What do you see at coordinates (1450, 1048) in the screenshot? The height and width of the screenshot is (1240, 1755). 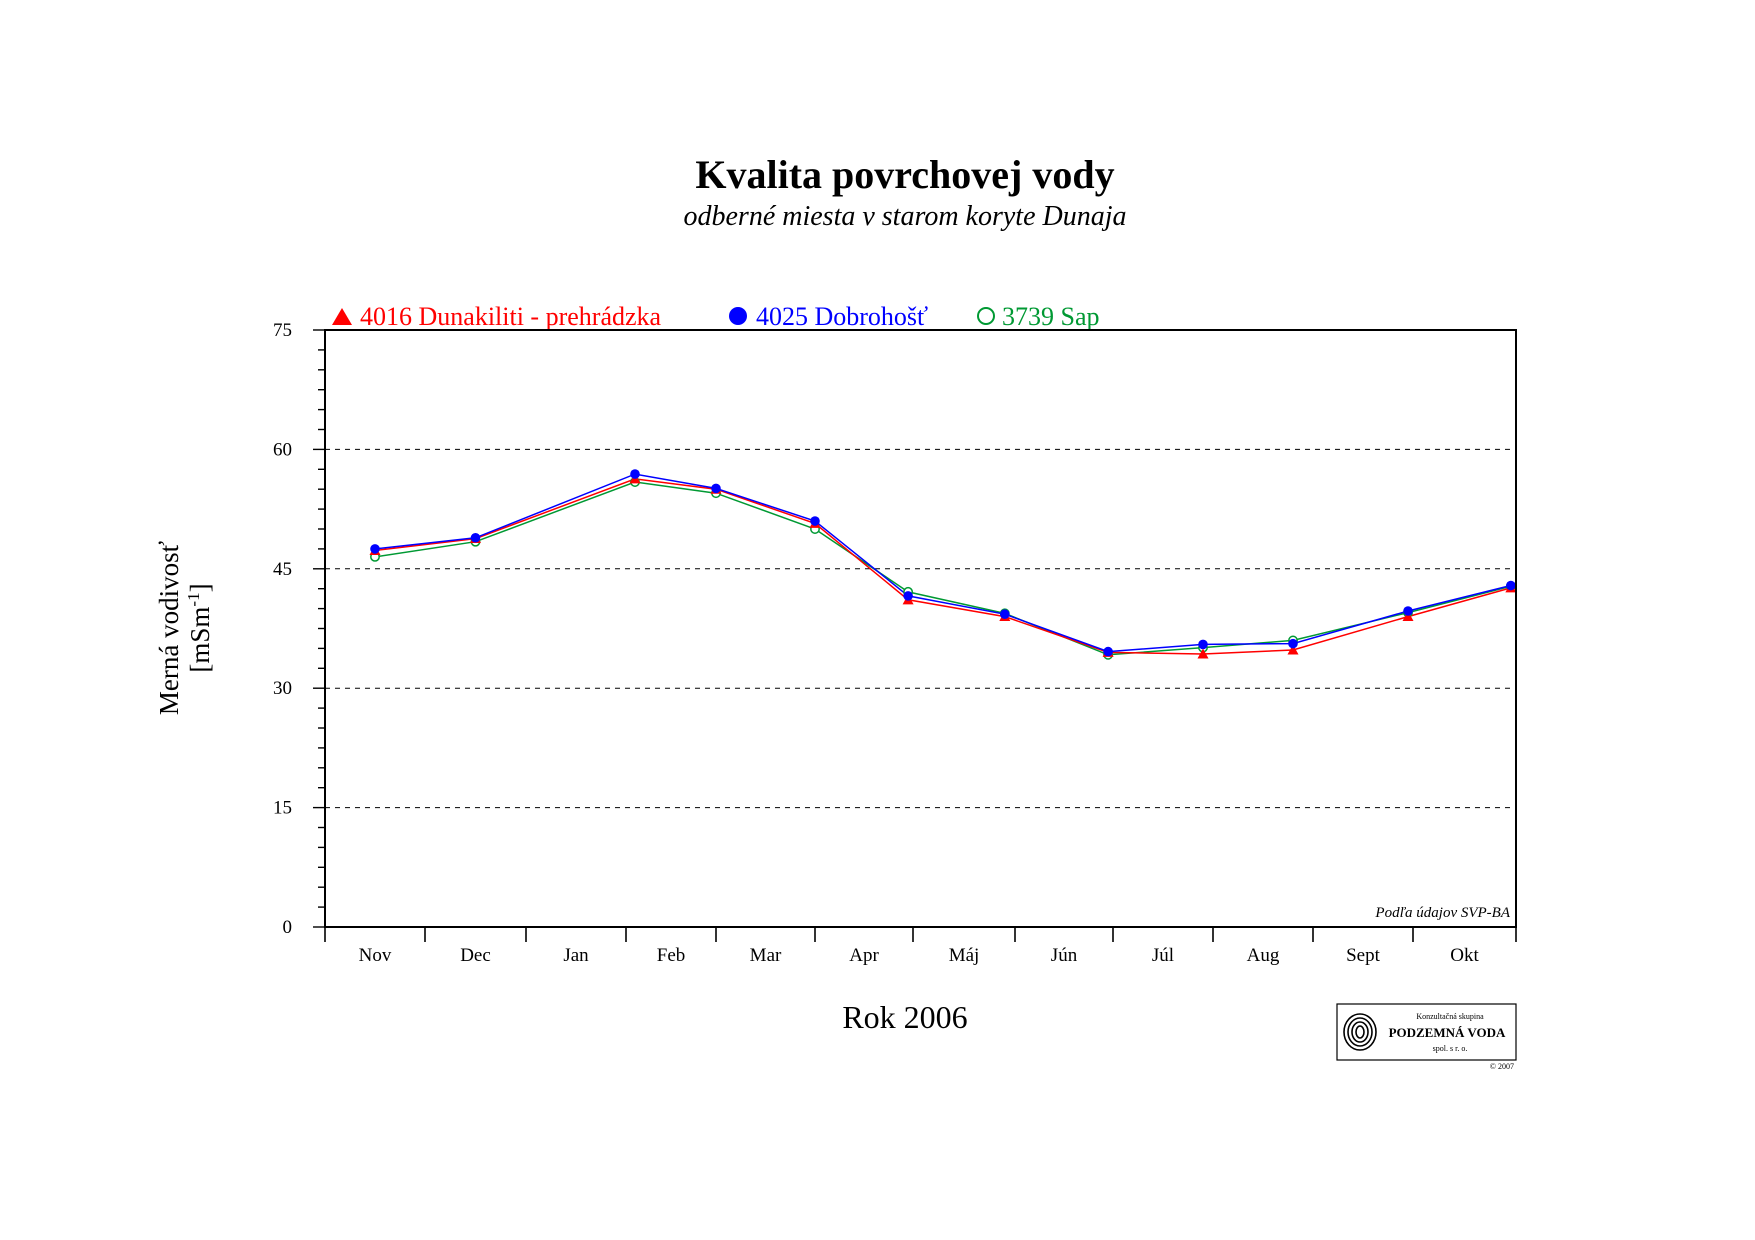 I see `logo-line3: spol. s r. o.` at bounding box center [1450, 1048].